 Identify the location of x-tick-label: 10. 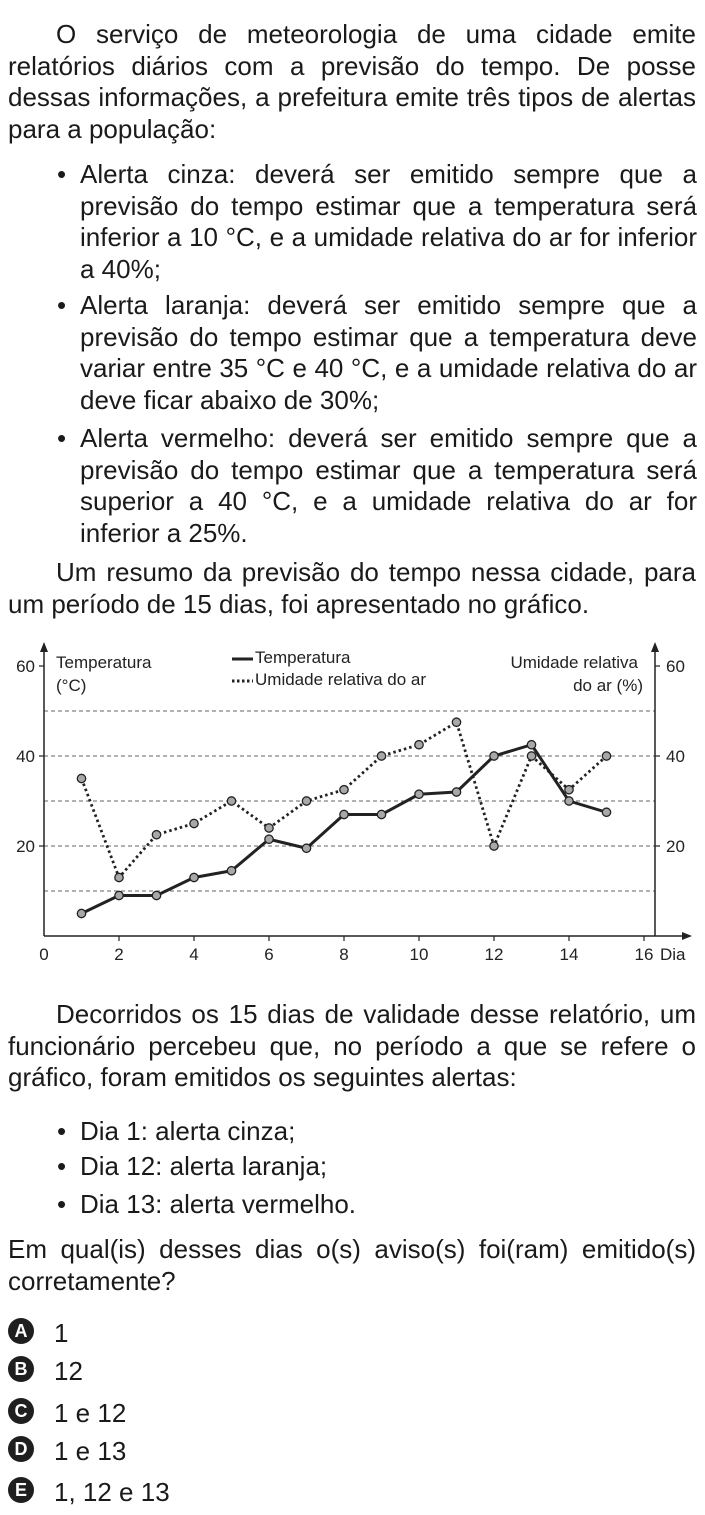
(419, 954).